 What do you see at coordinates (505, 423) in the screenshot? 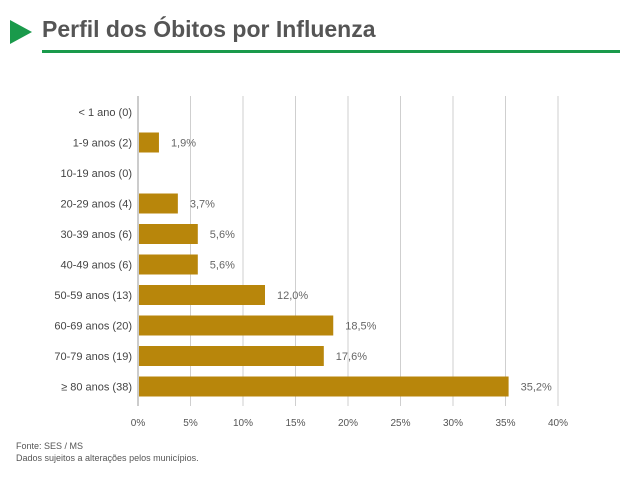
I see `x-tick-label: 35%` at bounding box center [505, 423].